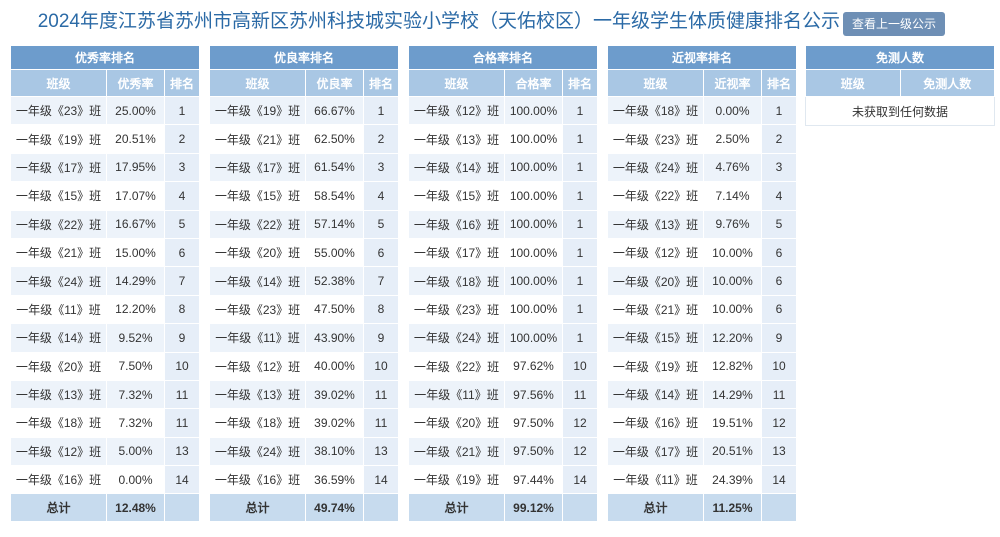  I want to click on column-header: 优良率, so click(334, 83).